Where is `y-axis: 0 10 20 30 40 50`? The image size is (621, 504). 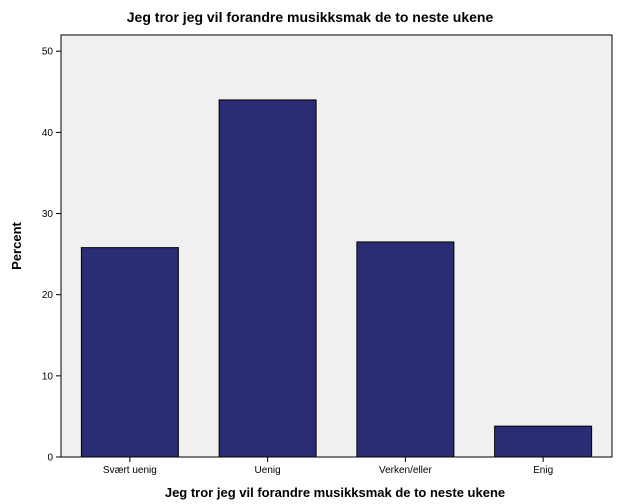 y-axis: 0 10 20 30 40 50 is located at coordinates (51, 255).